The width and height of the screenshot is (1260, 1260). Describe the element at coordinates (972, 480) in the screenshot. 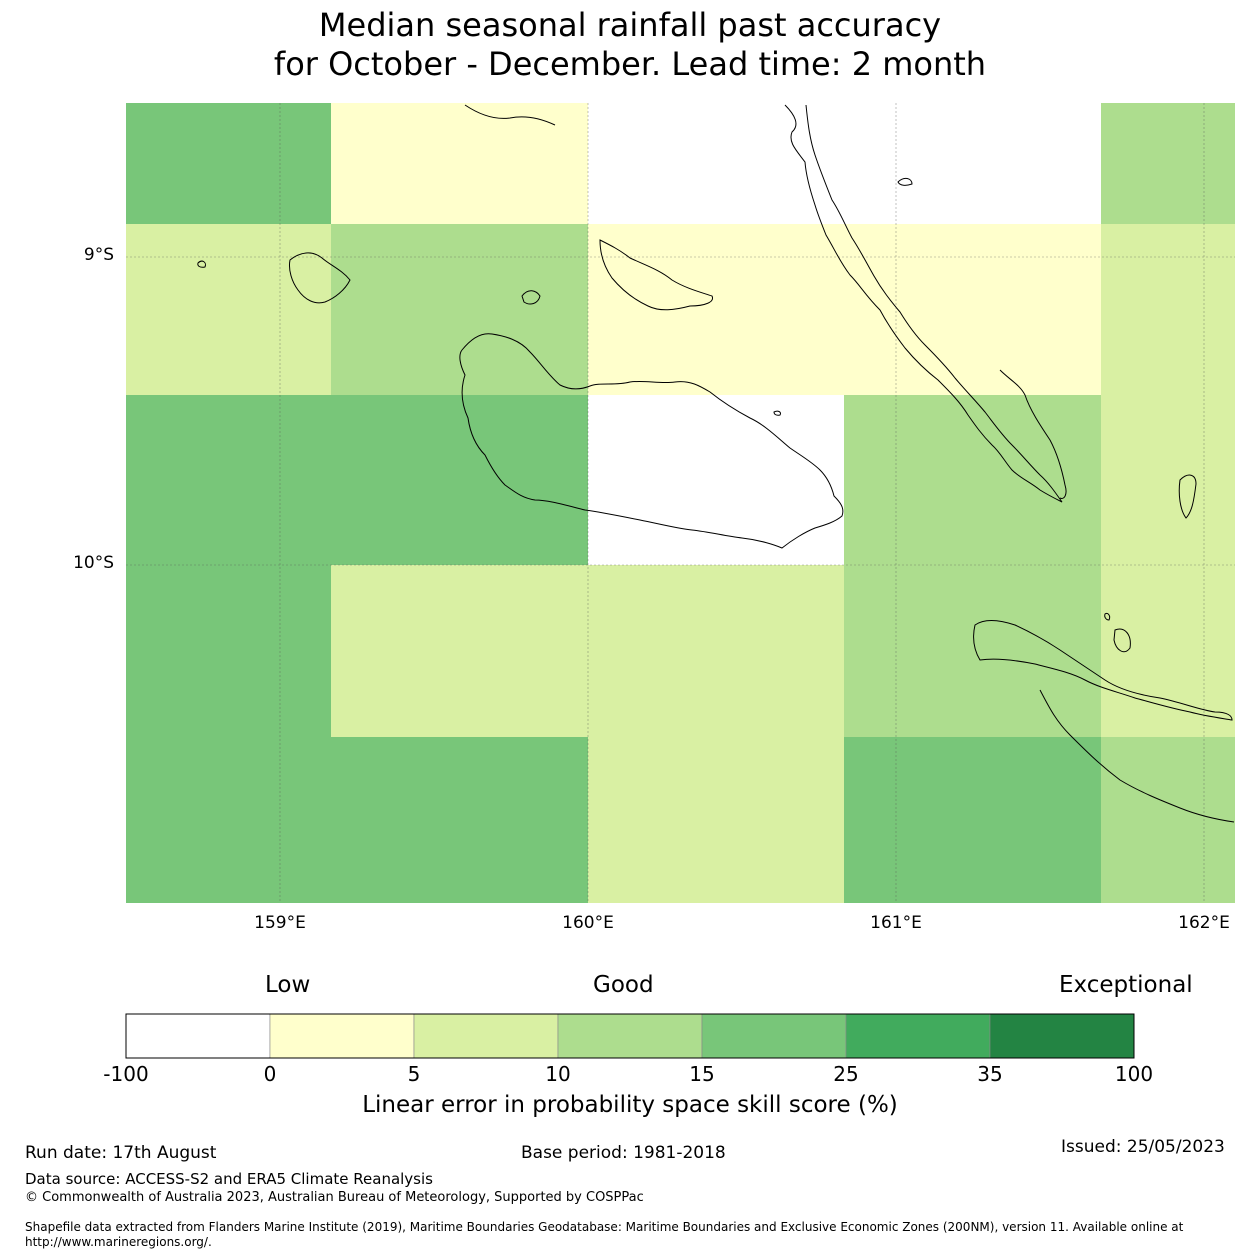

I see `grid-cell-r2-c3` at that location.